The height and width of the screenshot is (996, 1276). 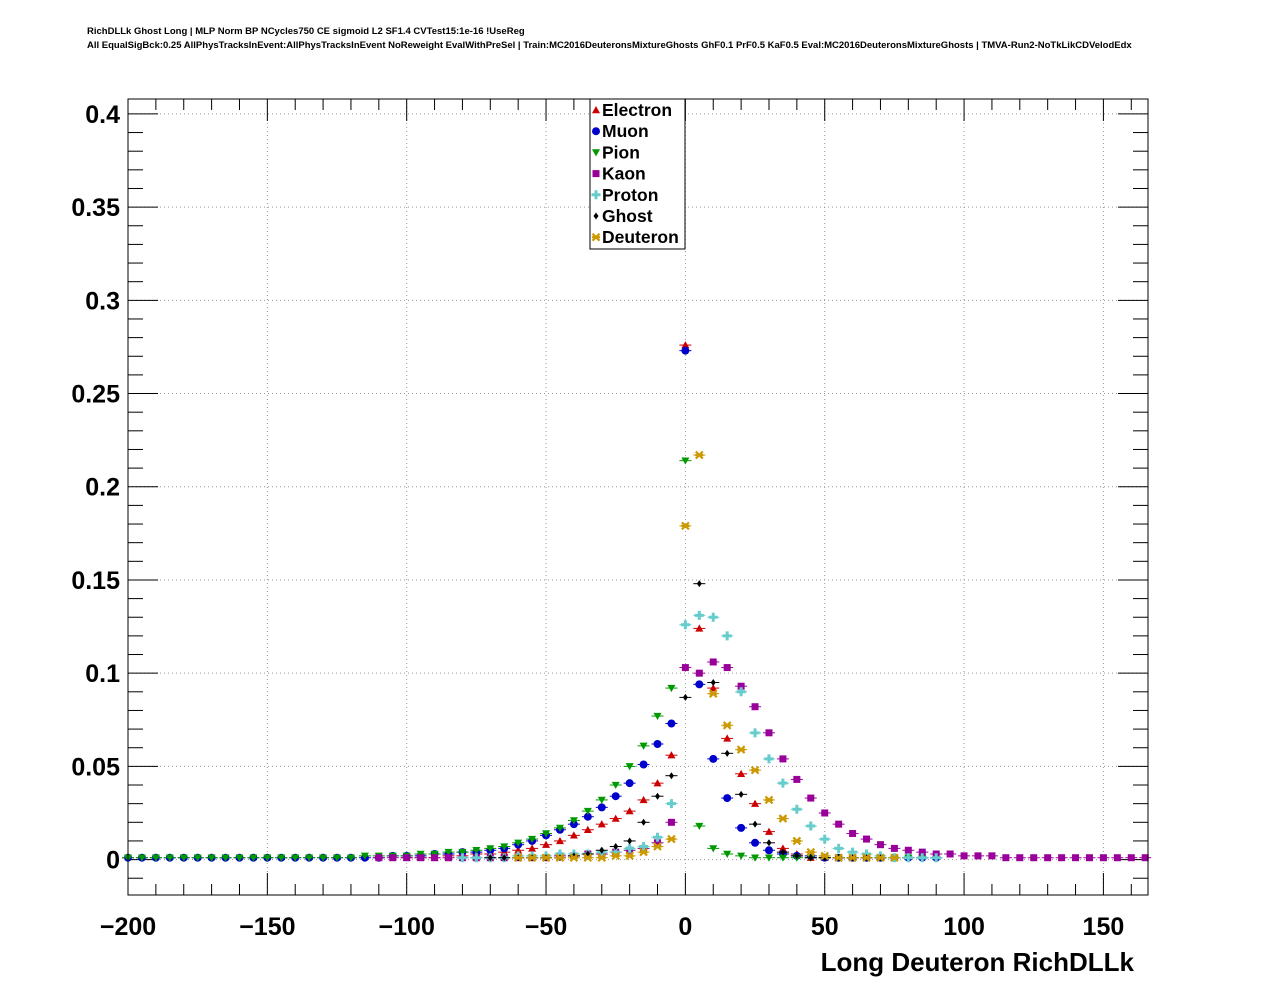 What do you see at coordinates (102, 674) in the screenshot?
I see `y-tick-label: 0.1` at bounding box center [102, 674].